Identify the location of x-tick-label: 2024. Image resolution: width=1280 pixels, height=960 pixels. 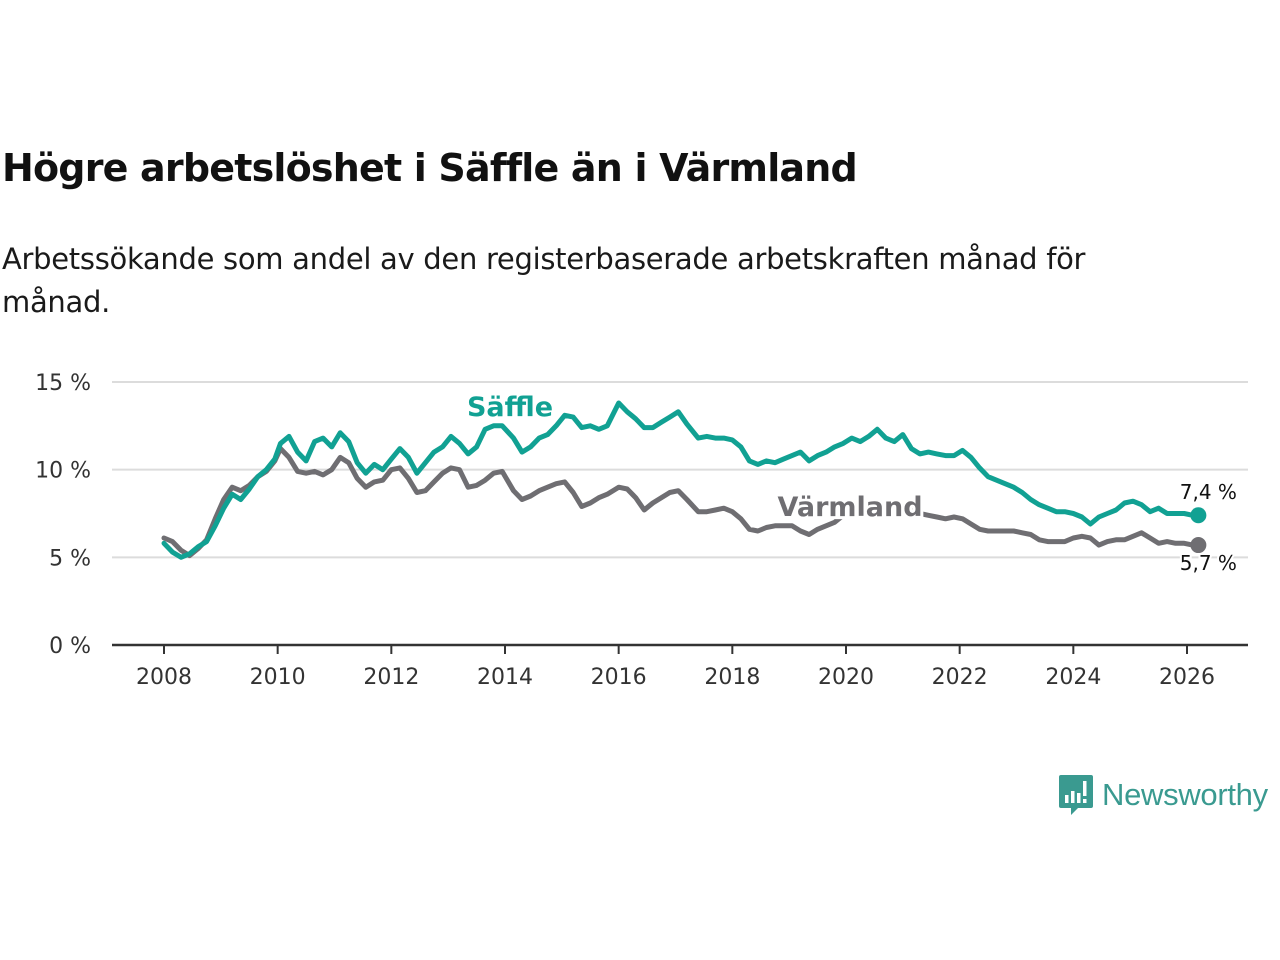
(1073, 677).